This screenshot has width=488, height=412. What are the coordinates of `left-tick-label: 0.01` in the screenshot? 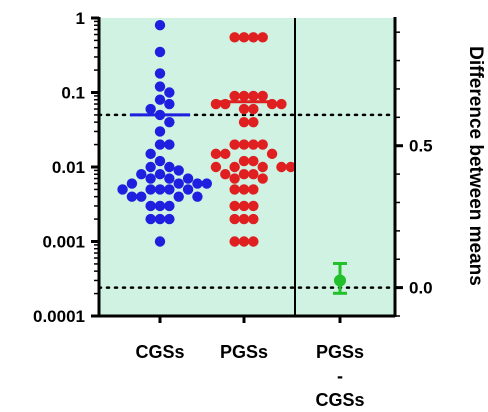 It's located at (68, 167).